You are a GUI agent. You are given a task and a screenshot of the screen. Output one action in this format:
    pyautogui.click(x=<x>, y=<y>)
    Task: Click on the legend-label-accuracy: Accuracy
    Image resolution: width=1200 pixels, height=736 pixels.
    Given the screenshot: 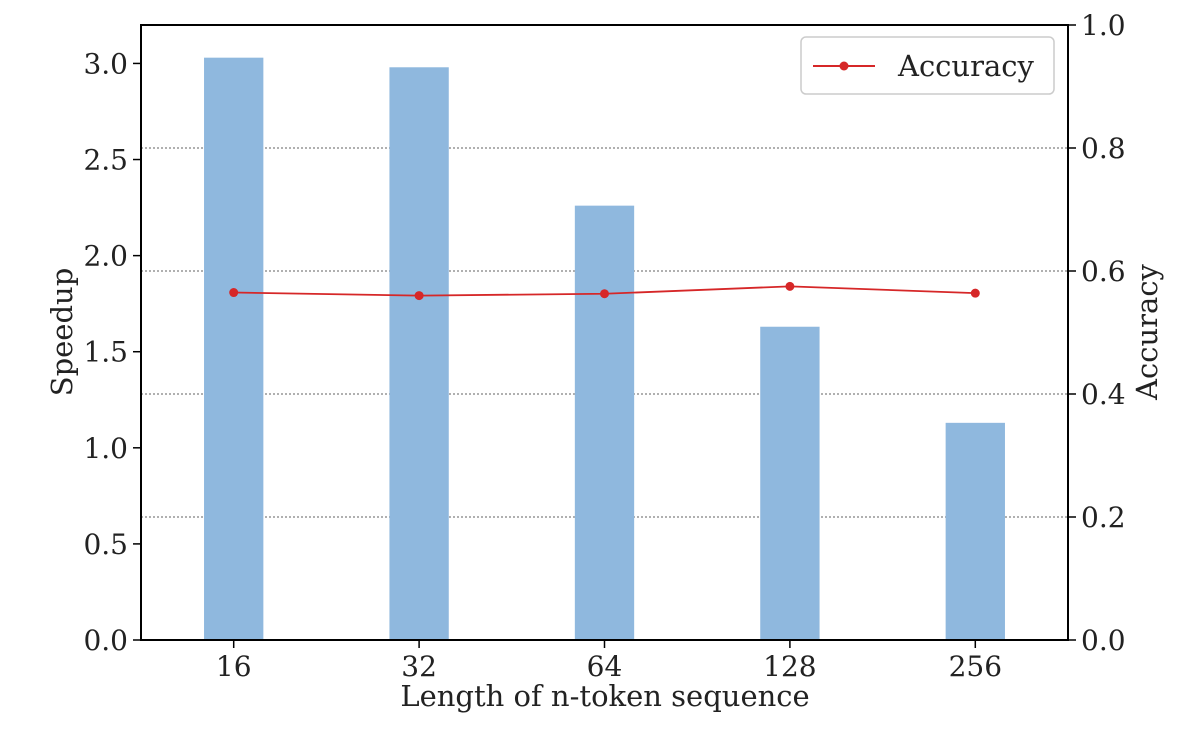 What is the action you would take?
    pyautogui.click(x=965, y=66)
    